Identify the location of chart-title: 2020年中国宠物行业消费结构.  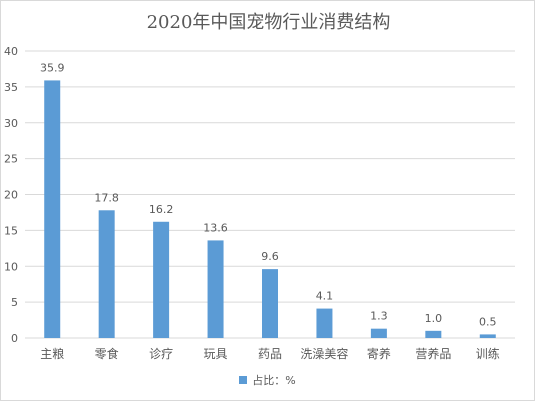
(268, 22).